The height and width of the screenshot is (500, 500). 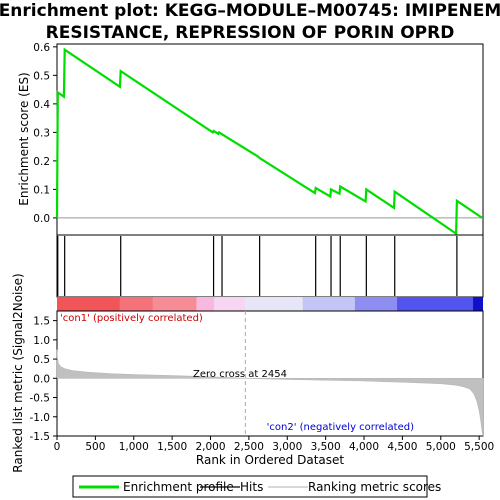 What do you see at coordinates (249, 447) in the screenshot?
I see `x-tick-label: 2,500` at bounding box center [249, 447].